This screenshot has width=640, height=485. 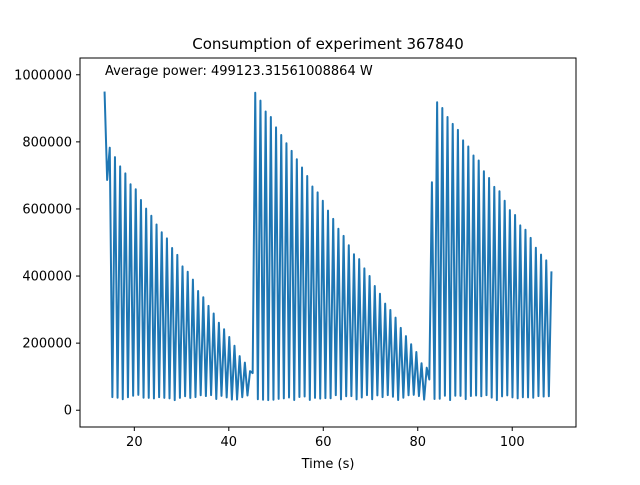 I want to click on x-axis: 20 40 60 80 100, so click(x=325, y=438).